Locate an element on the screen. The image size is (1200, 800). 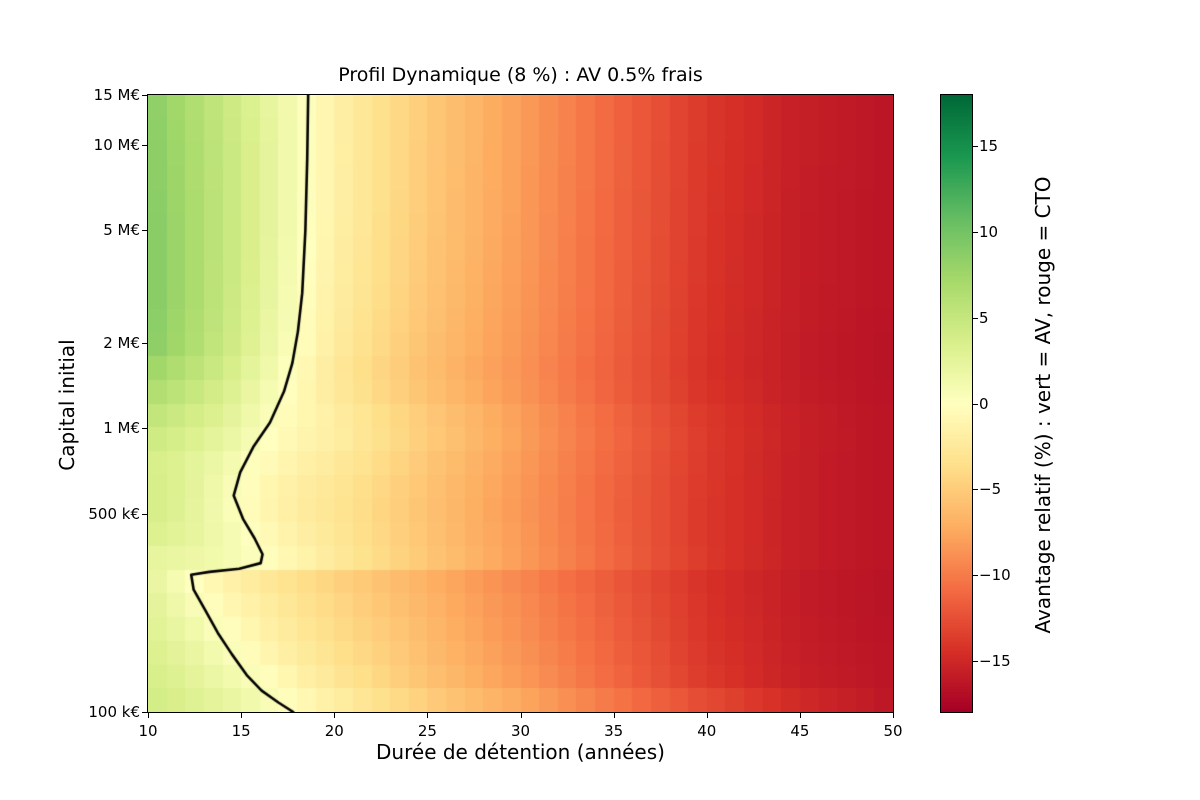
y-tick-label: 500 k€ is located at coordinates (114, 513).